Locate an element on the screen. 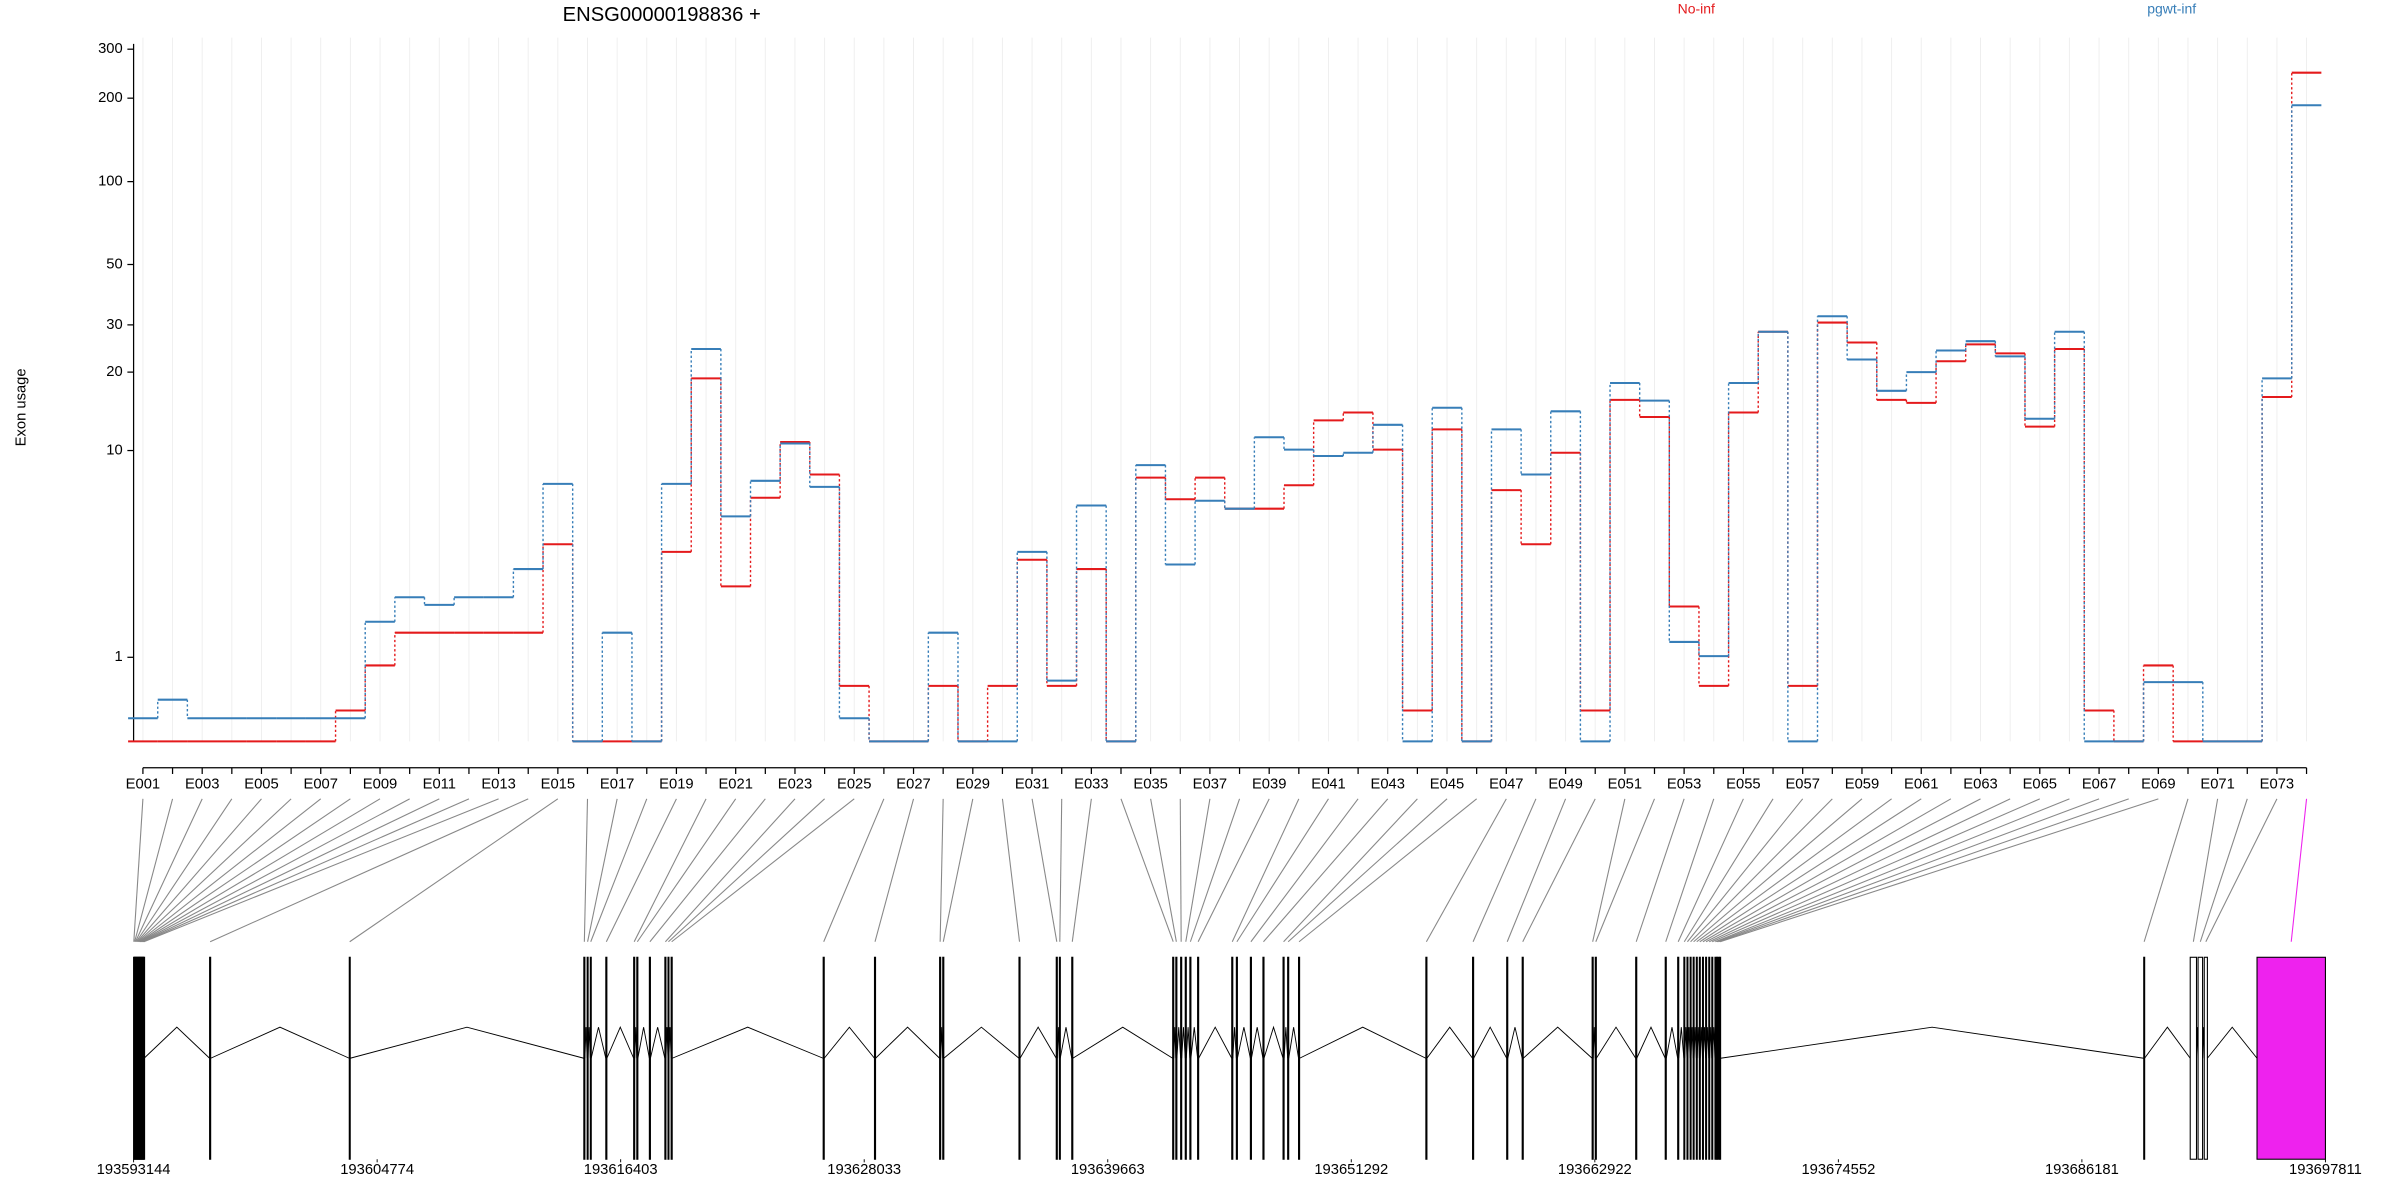  x-tick-label: E049 is located at coordinates (1565, 785).